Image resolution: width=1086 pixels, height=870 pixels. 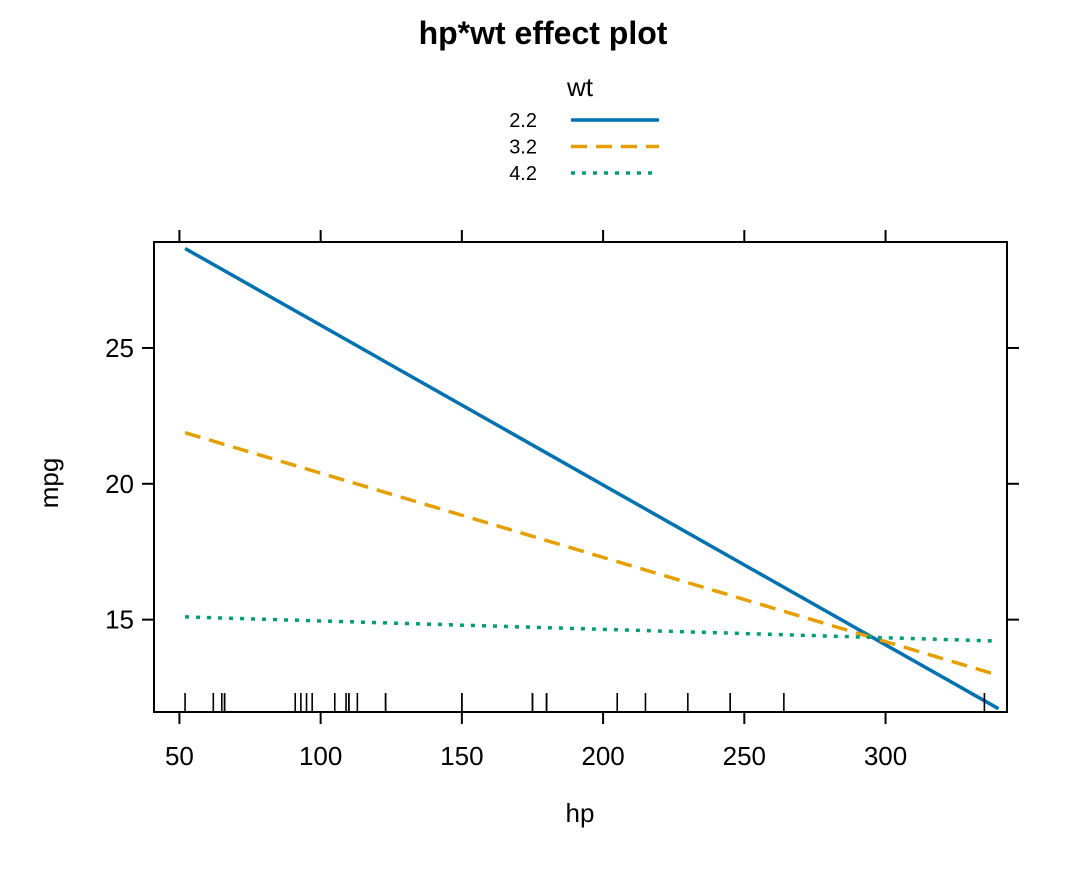 What do you see at coordinates (119, 620) in the screenshot?
I see `y-tick-label: 15` at bounding box center [119, 620].